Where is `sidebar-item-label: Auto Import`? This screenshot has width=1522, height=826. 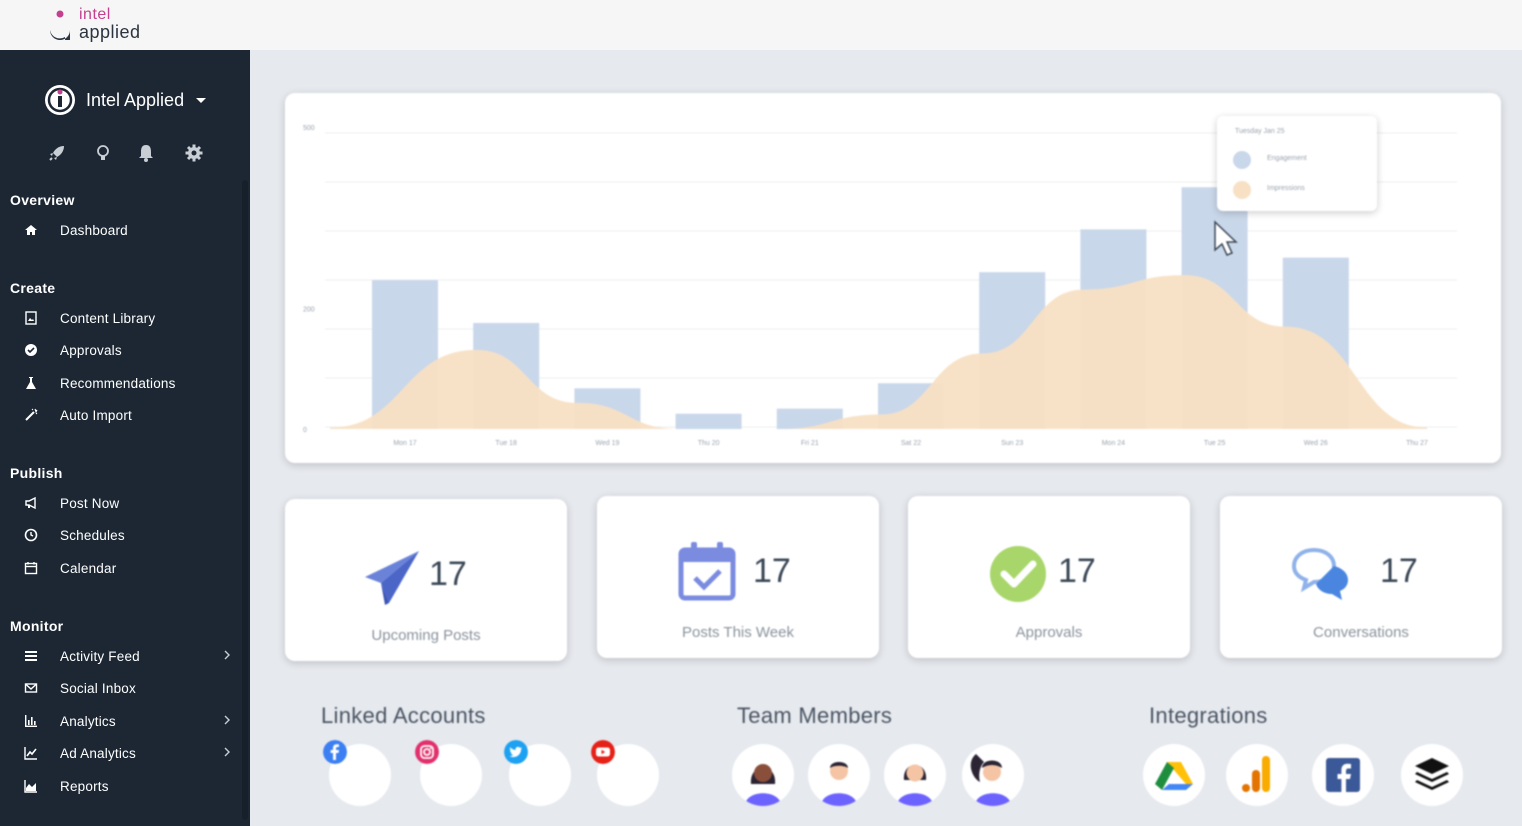
sidebar-item-label: Auto Import is located at coordinates (96, 415).